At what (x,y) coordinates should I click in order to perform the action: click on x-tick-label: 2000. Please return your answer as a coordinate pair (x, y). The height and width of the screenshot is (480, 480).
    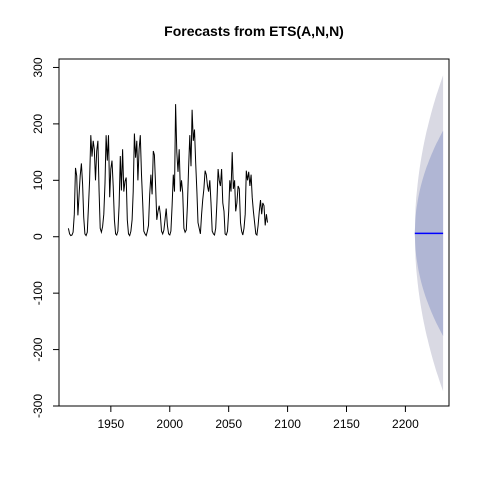
    Looking at the image, I should click on (169, 424).